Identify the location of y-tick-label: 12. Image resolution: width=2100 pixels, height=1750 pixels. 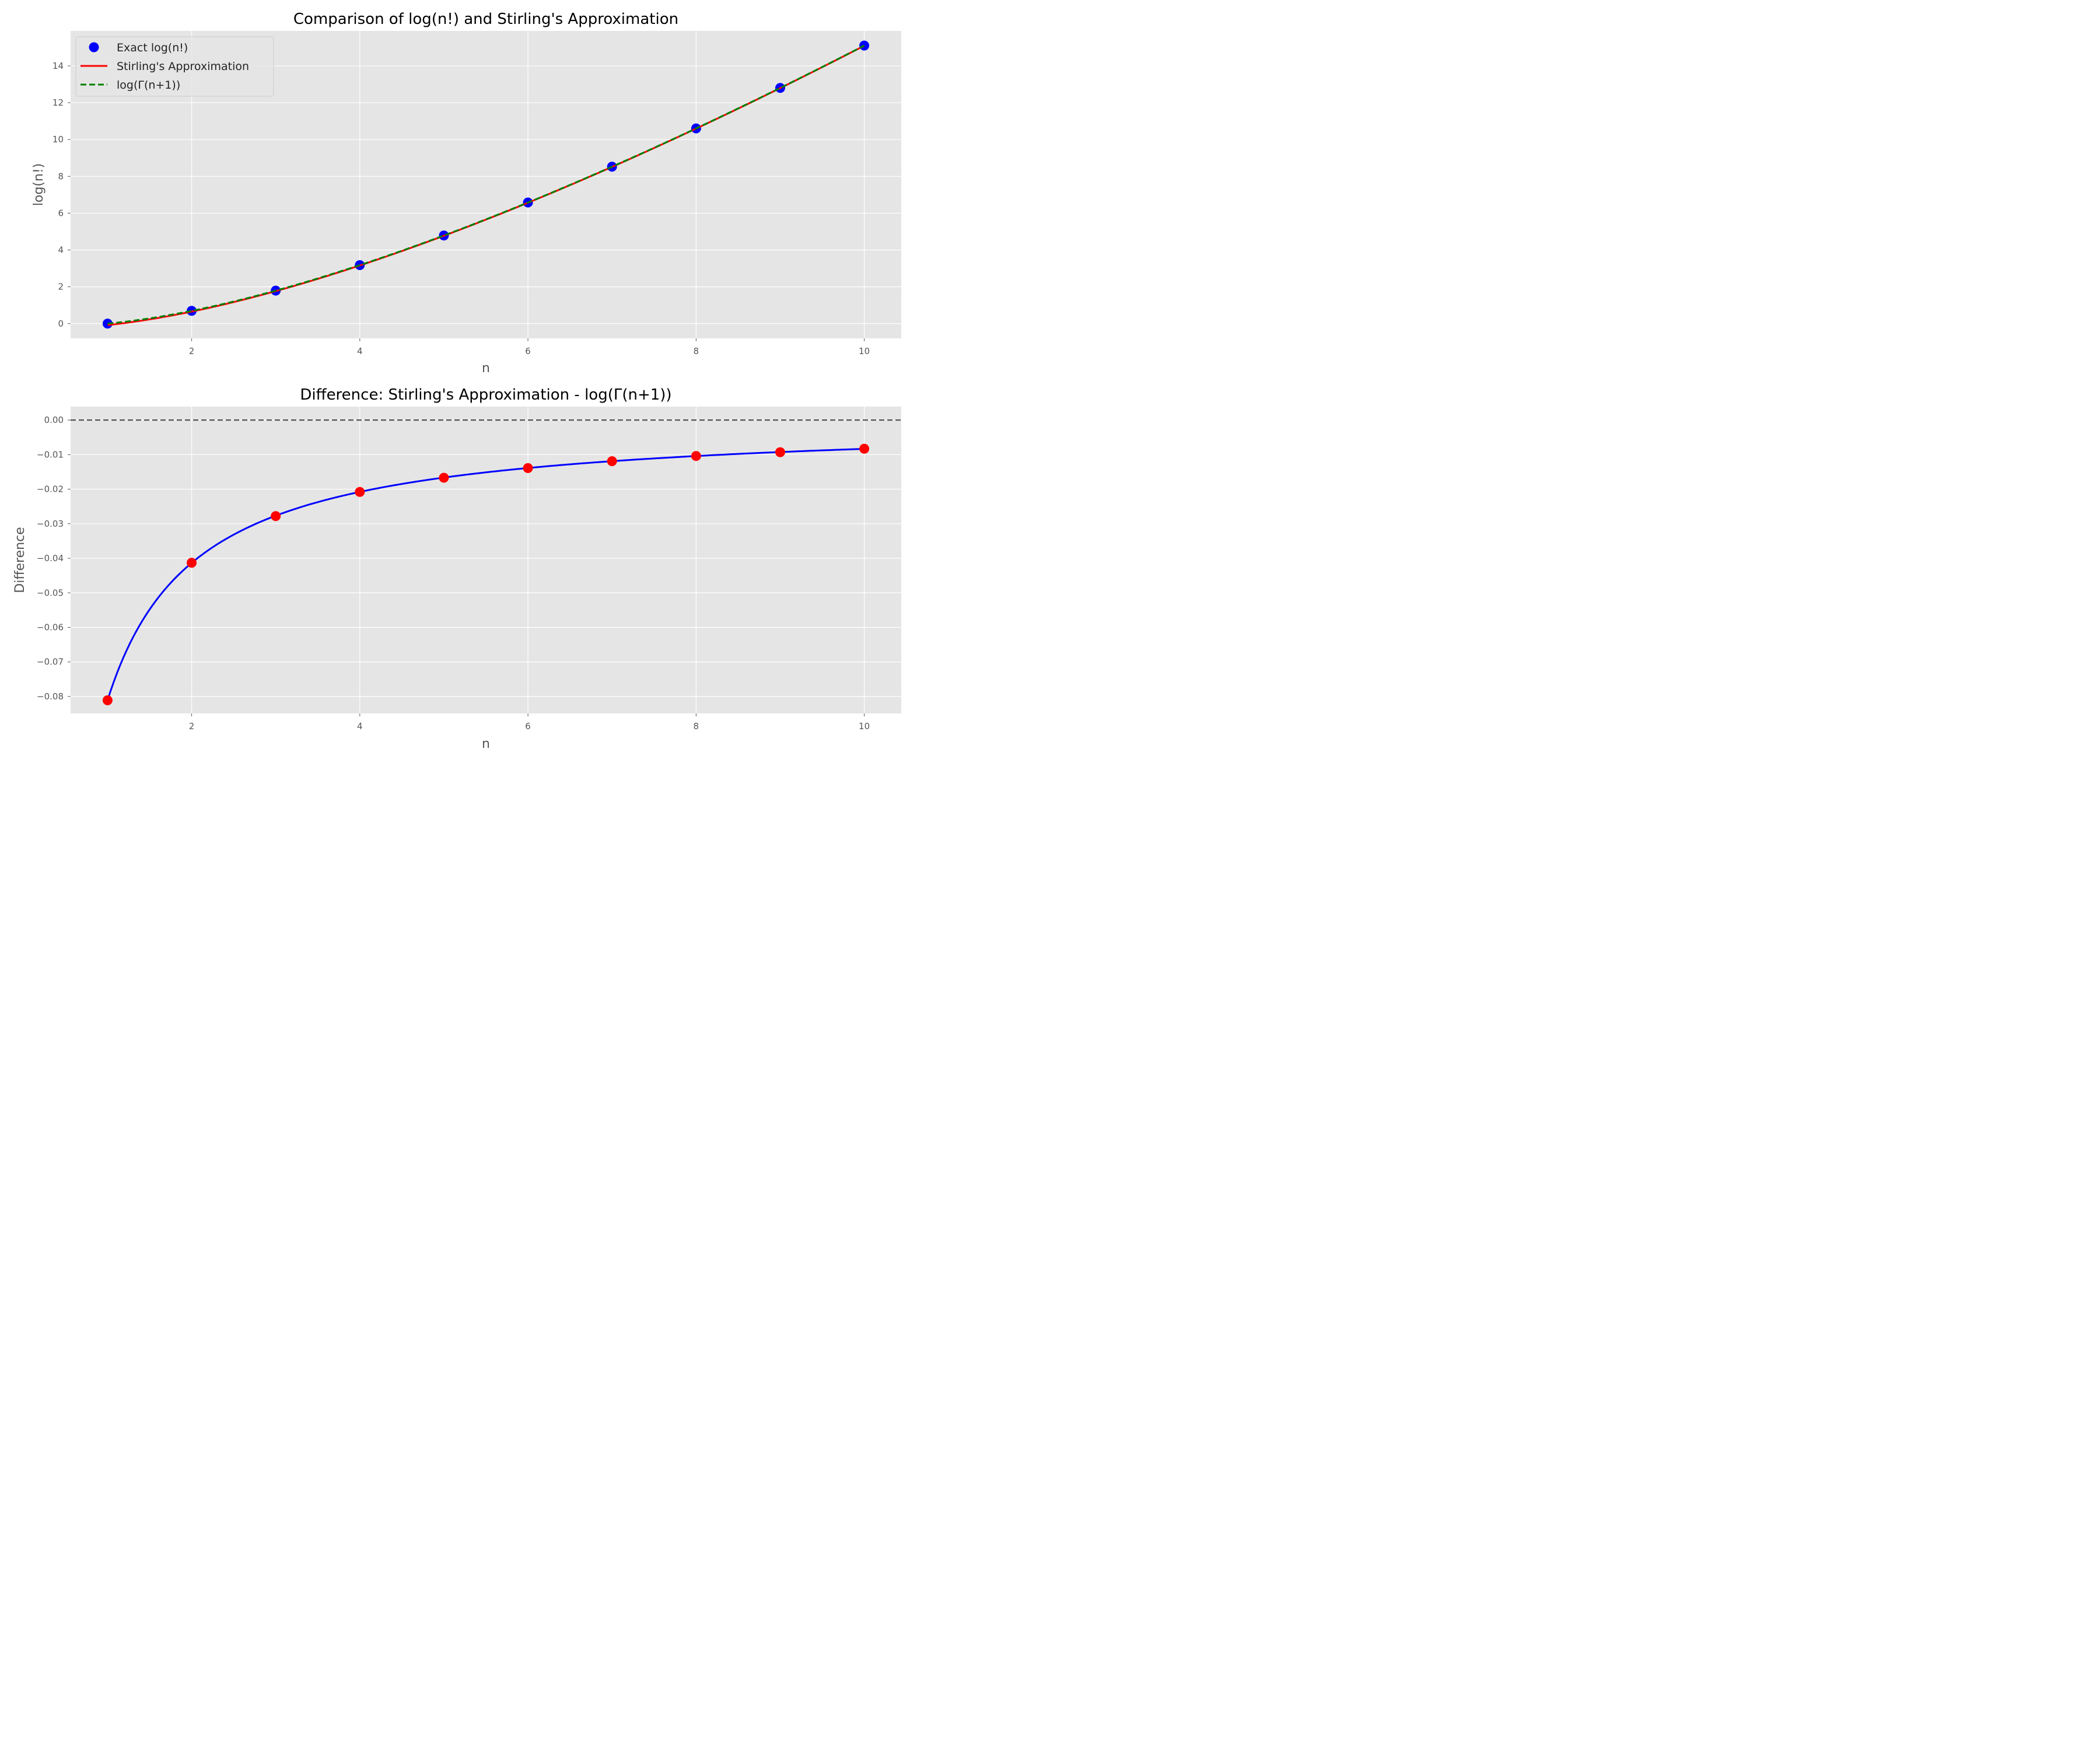
(58, 102).